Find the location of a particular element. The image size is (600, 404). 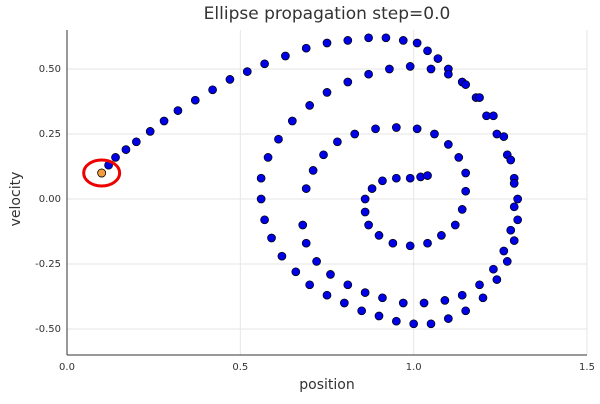

y-tick-label: -0.25 is located at coordinates (48, 264).